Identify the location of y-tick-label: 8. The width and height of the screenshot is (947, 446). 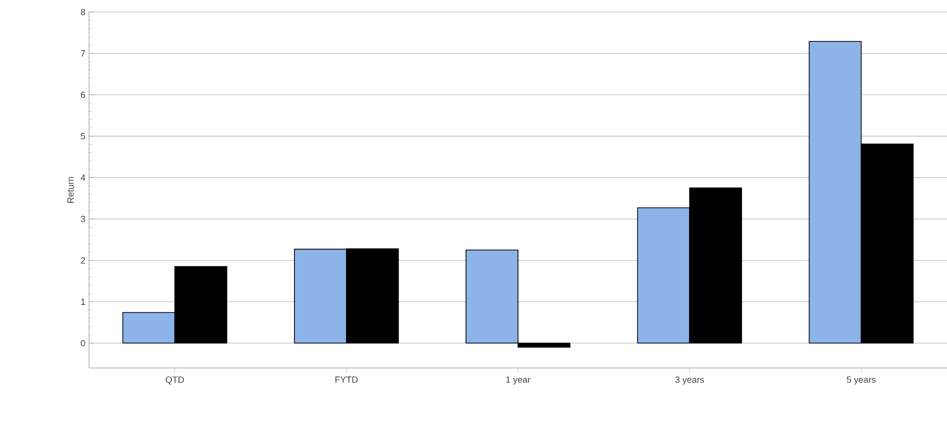
(83, 12).